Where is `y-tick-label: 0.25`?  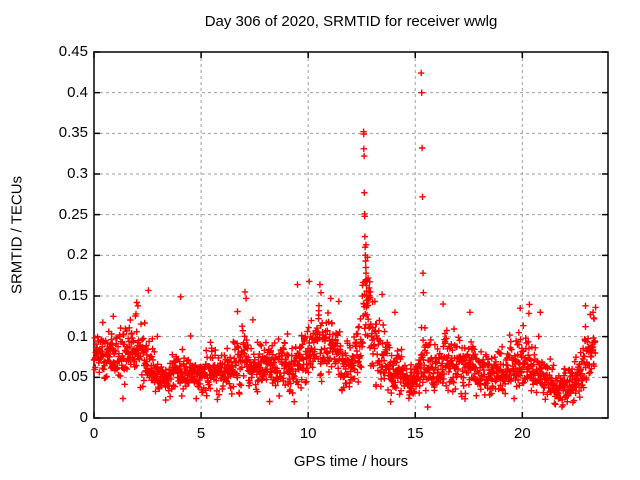 y-tick-label: 0.25 is located at coordinates (73, 214).